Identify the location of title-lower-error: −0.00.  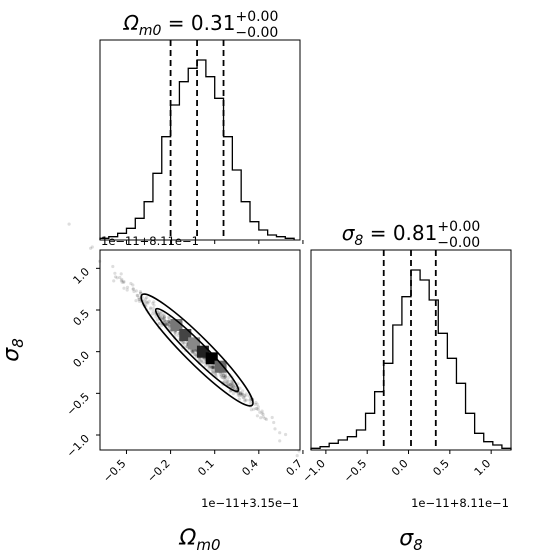
(256, 33).